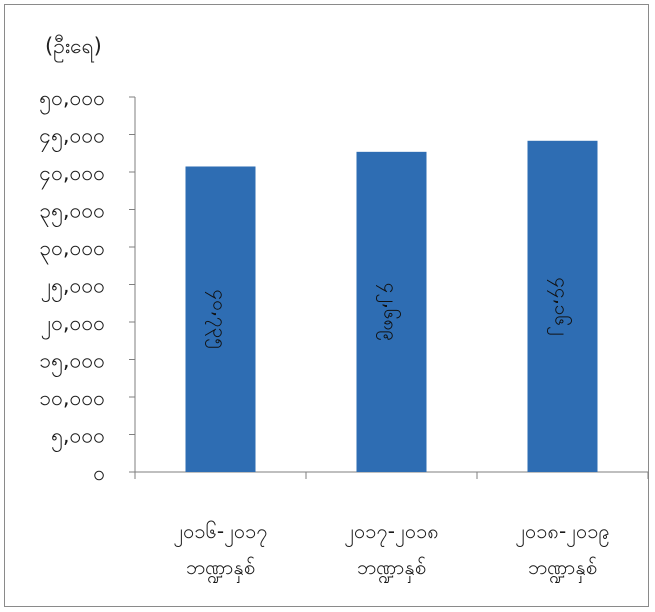 Image resolution: width=655 pixels, height=612 pixels. What do you see at coordinates (220, 533) in the screenshot?
I see `x-category-label: ၂၀၁၆-၂၀၁၇` at bounding box center [220, 533].